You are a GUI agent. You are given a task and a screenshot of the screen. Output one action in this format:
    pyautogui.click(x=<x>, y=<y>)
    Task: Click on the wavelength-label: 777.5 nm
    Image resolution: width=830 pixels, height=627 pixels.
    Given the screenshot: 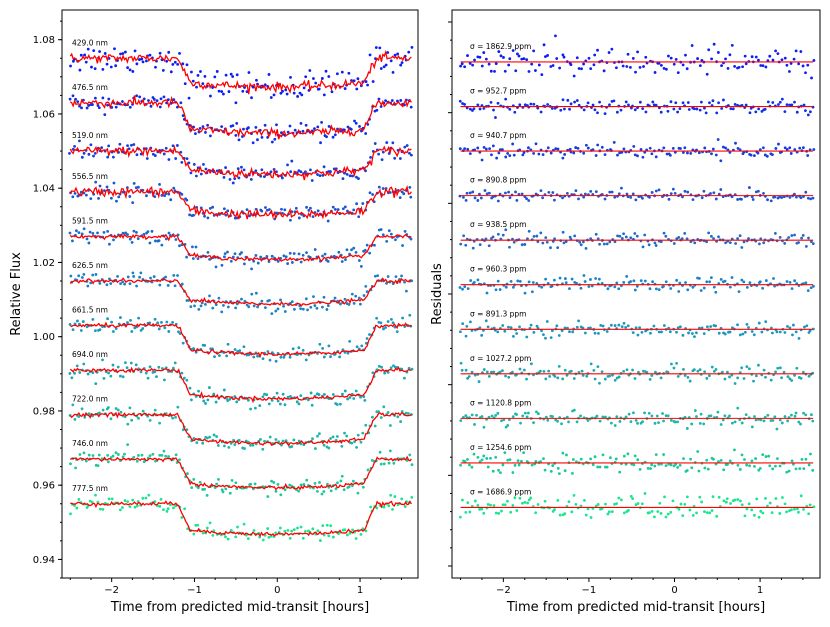 What is the action you would take?
    pyautogui.click(x=90, y=488)
    